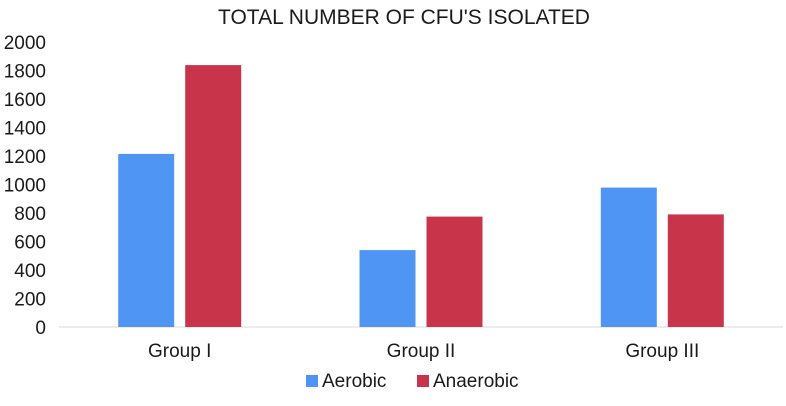 The height and width of the screenshot is (406, 786). I want to click on y-tick-label: 1400, so click(25, 129).